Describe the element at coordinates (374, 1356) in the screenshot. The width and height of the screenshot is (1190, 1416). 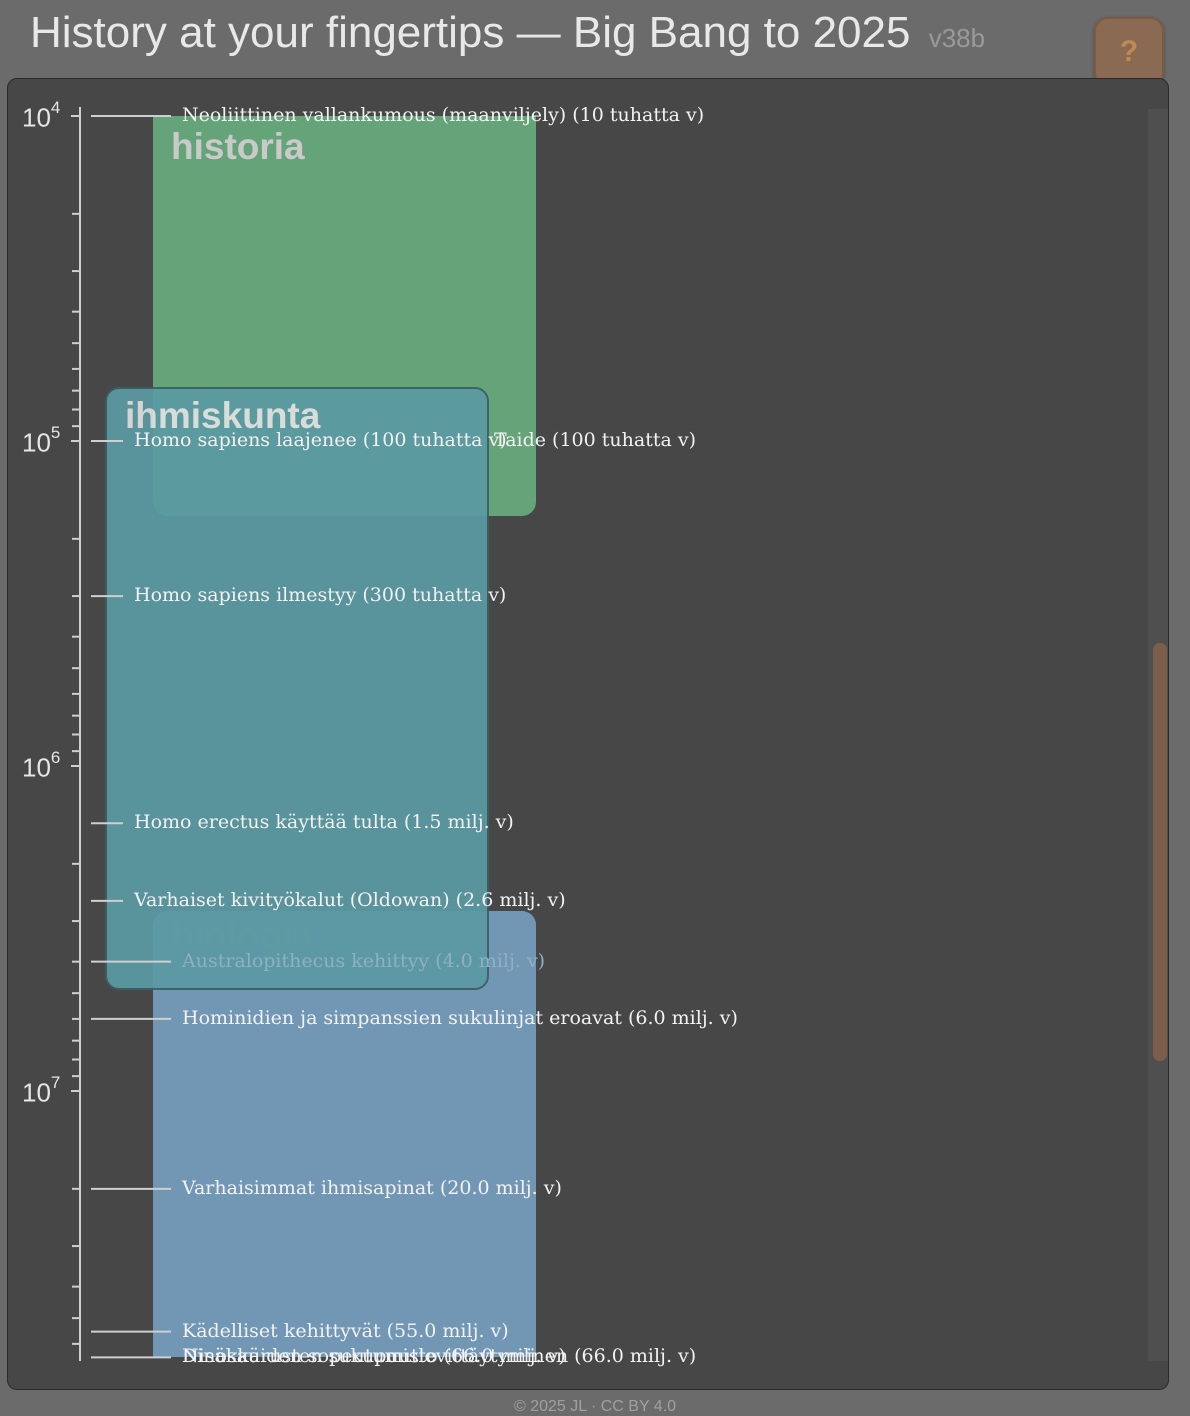
I see `event-label: Dinosaurusten sukupuutto (66.0 milj. v)` at that location.